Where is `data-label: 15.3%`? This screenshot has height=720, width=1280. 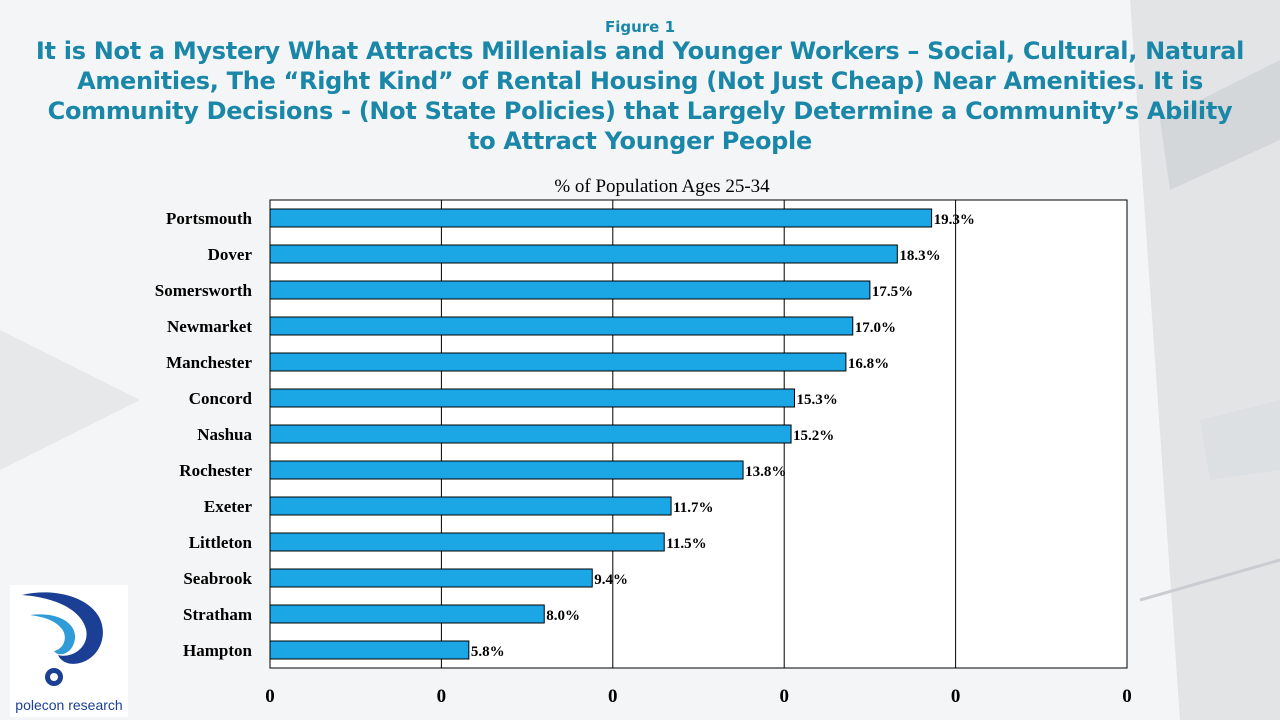 data-label: 15.3% is located at coordinates (816, 400).